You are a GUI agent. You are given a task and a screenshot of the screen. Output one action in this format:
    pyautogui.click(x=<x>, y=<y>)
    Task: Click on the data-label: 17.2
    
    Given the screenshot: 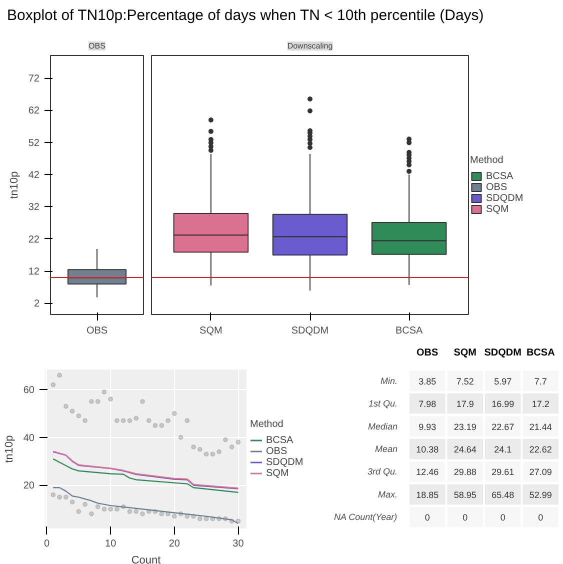 What is the action you would take?
    pyautogui.click(x=541, y=404)
    